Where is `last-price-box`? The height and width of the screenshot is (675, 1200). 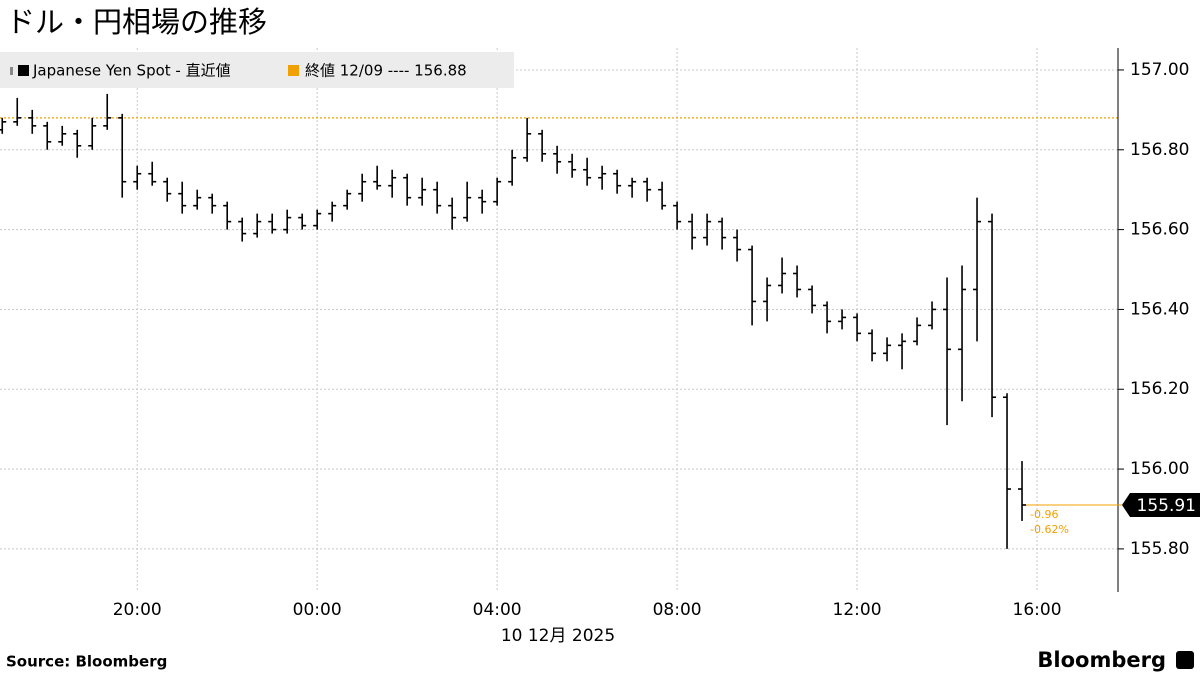 last-price-box is located at coordinates (1161, 504).